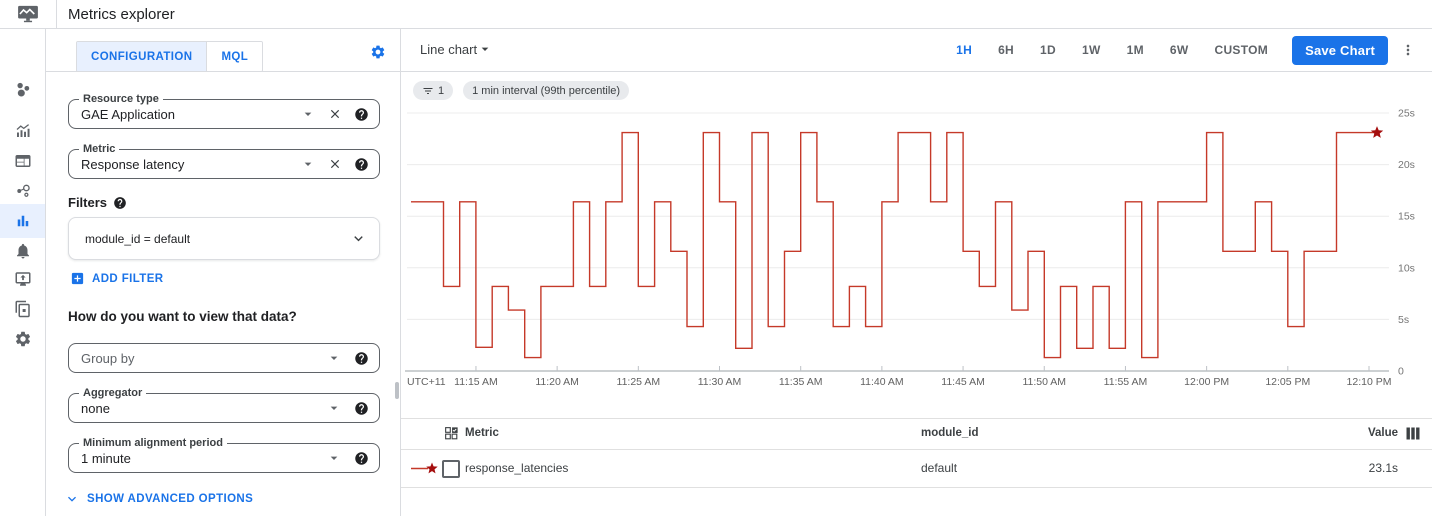 Image resolution: width=1432 pixels, height=516 pixels. I want to click on column-header-metric: Metric, so click(482, 433).